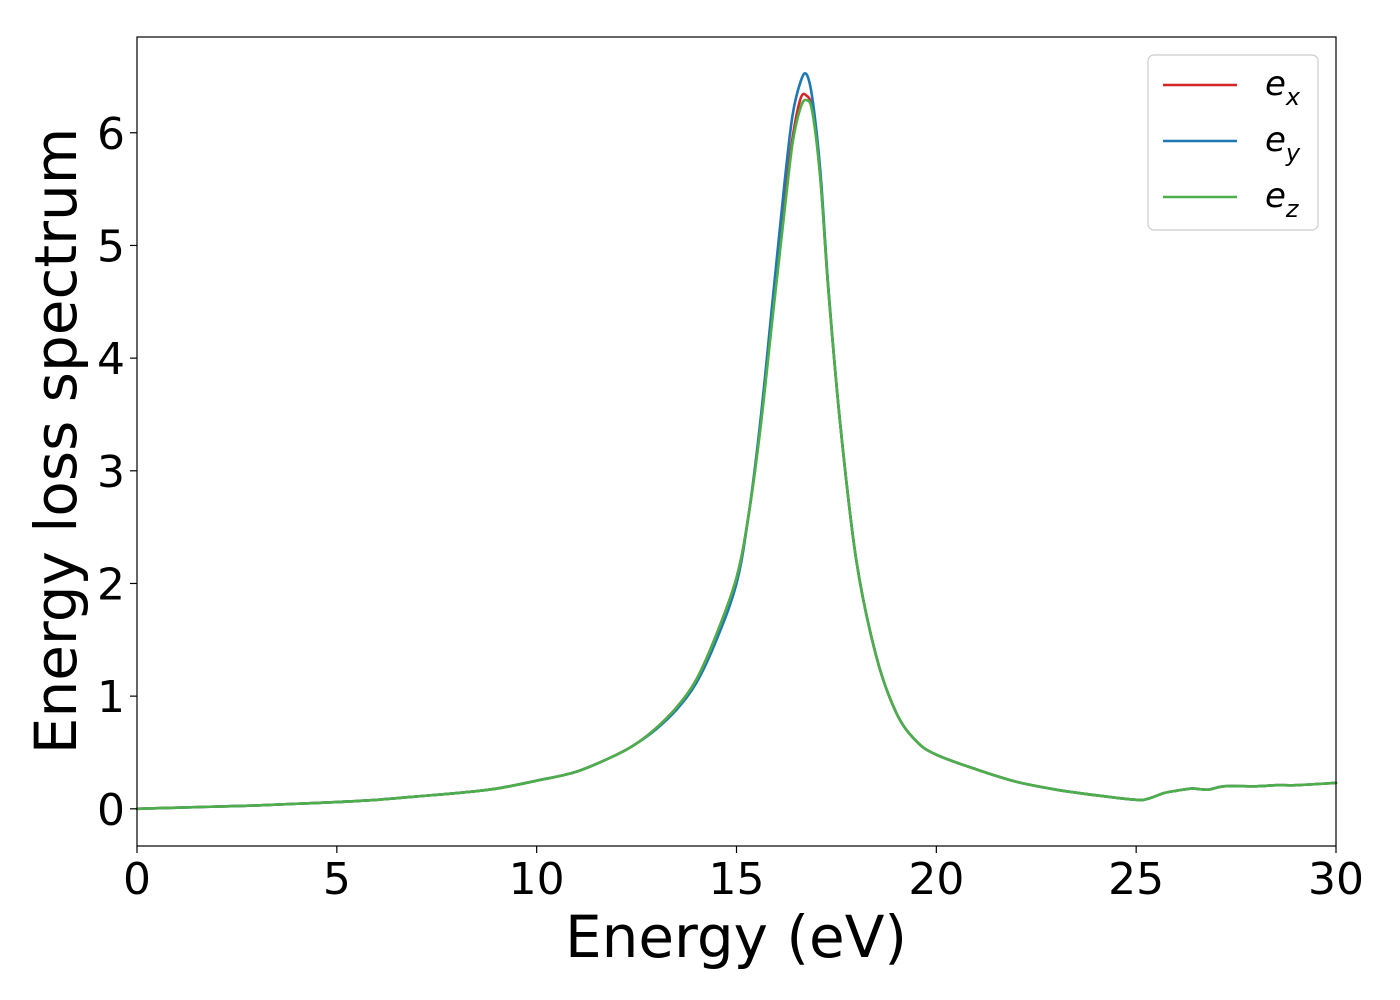 The image size is (1400, 1000). I want to click on y-tick-label: 2, so click(111, 584).